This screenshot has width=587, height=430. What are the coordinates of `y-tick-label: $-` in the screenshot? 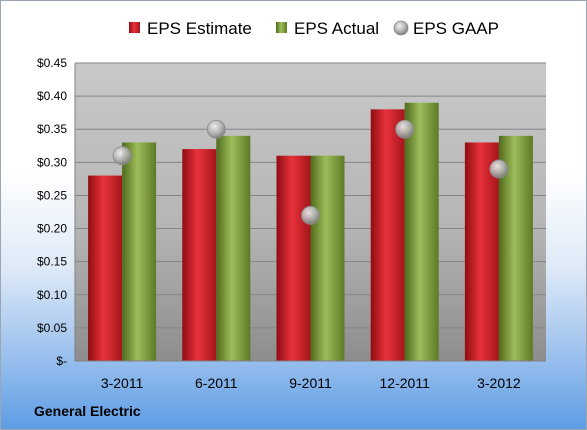 It's located at (61, 361).